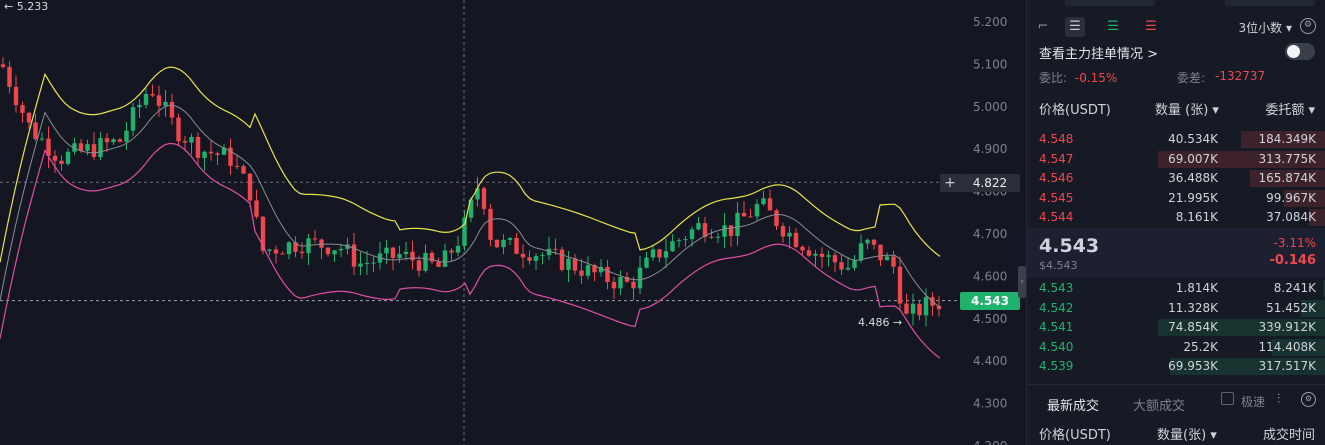 This screenshot has height=445, width=1325. What do you see at coordinates (950, 183) in the screenshot?
I see `add-alert-button: +` at bounding box center [950, 183].